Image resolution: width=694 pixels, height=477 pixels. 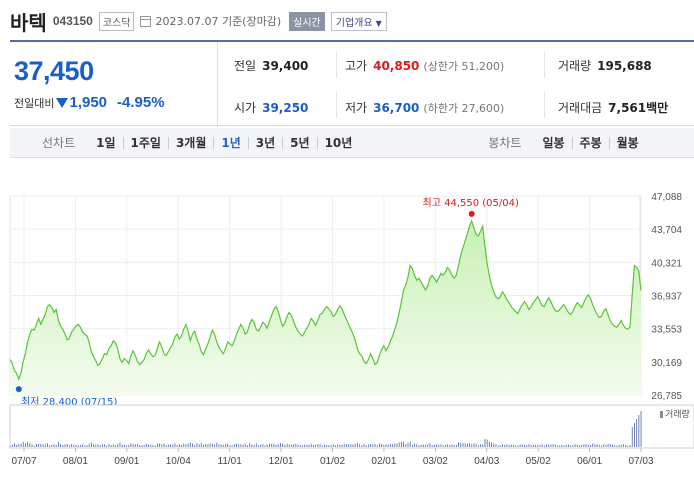 I want to click on stock-code: 043150, so click(x=72, y=21).